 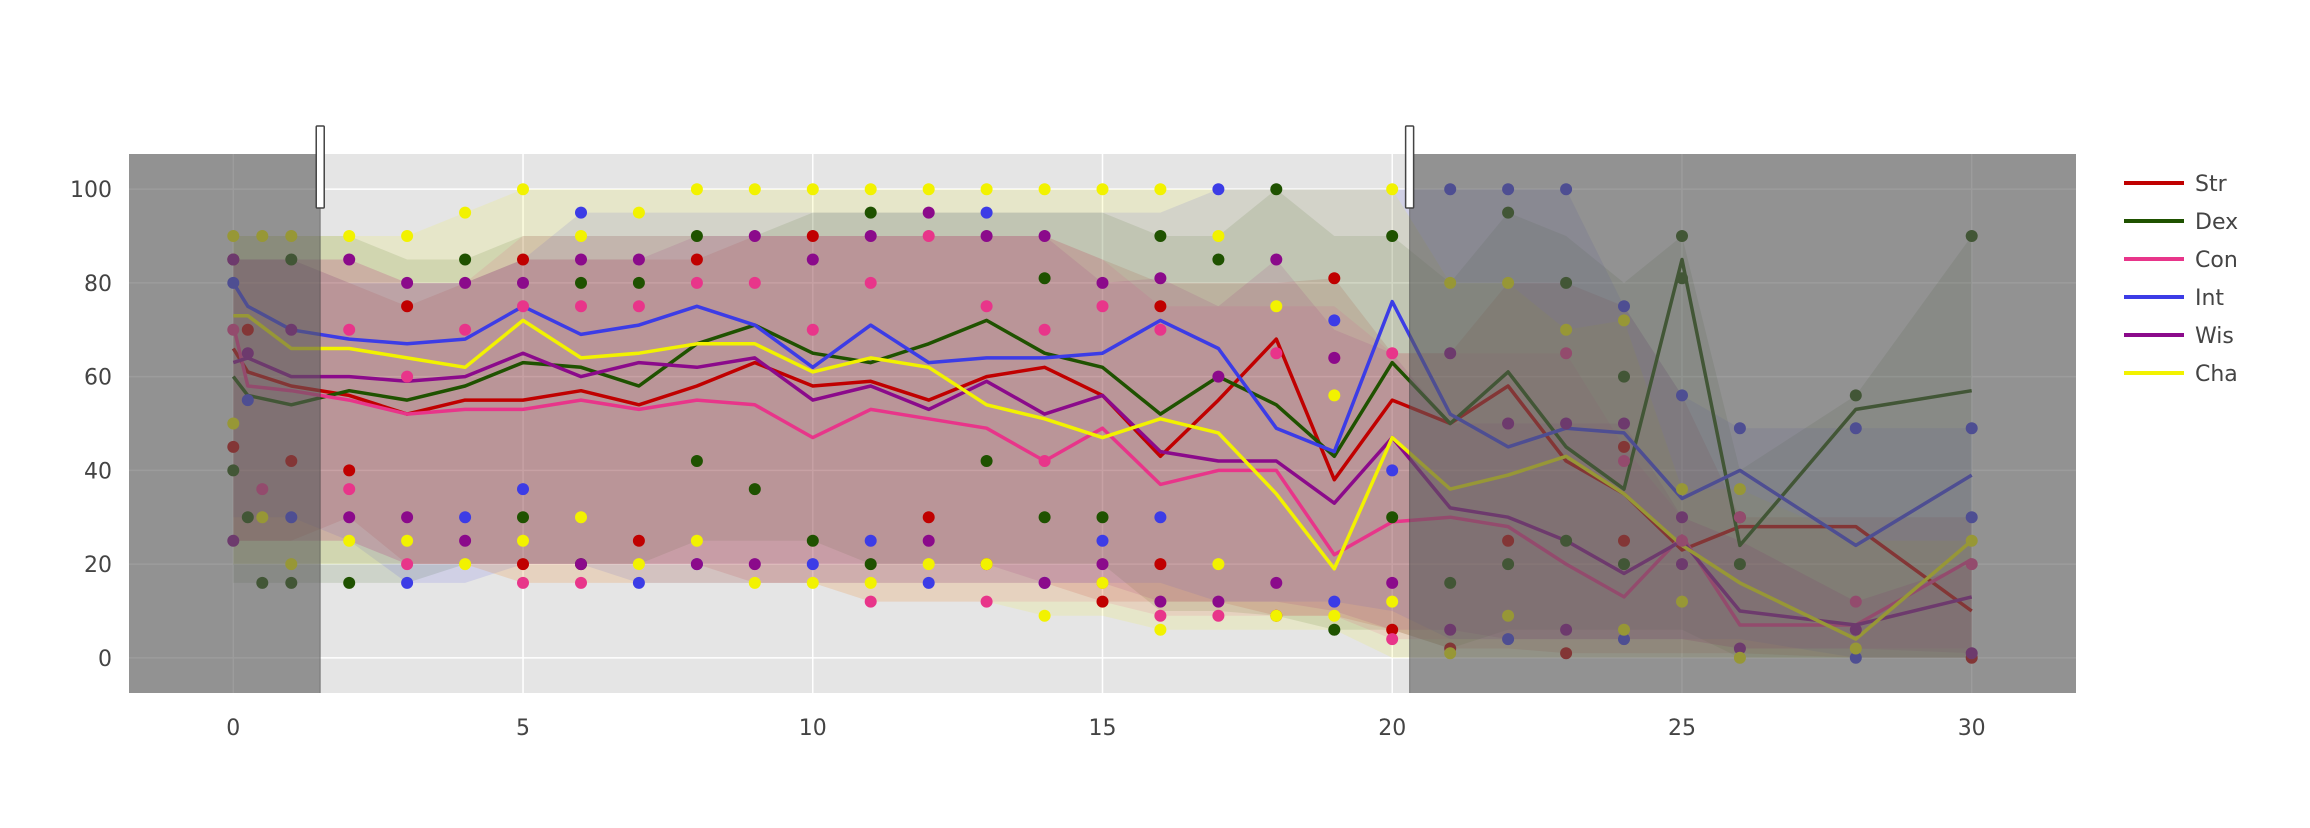 What do you see at coordinates (2211, 184) in the screenshot?
I see `legend-label-str: Str` at bounding box center [2211, 184].